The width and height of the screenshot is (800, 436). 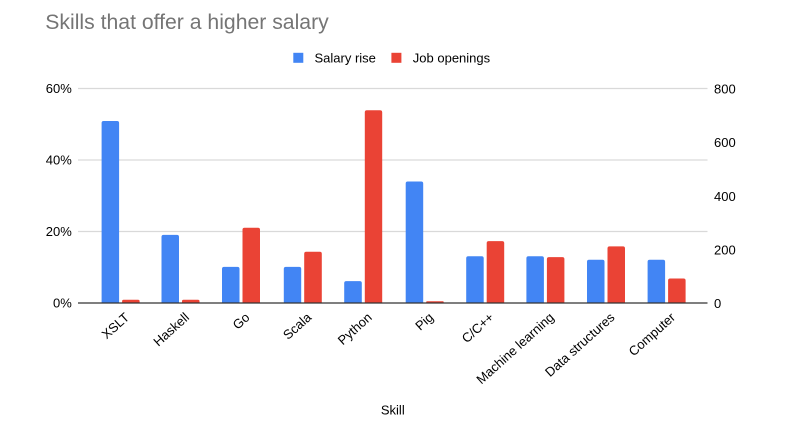 What do you see at coordinates (59, 231) in the screenshot?
I see `svg-text: 20%` at bounding box center [59, 231].